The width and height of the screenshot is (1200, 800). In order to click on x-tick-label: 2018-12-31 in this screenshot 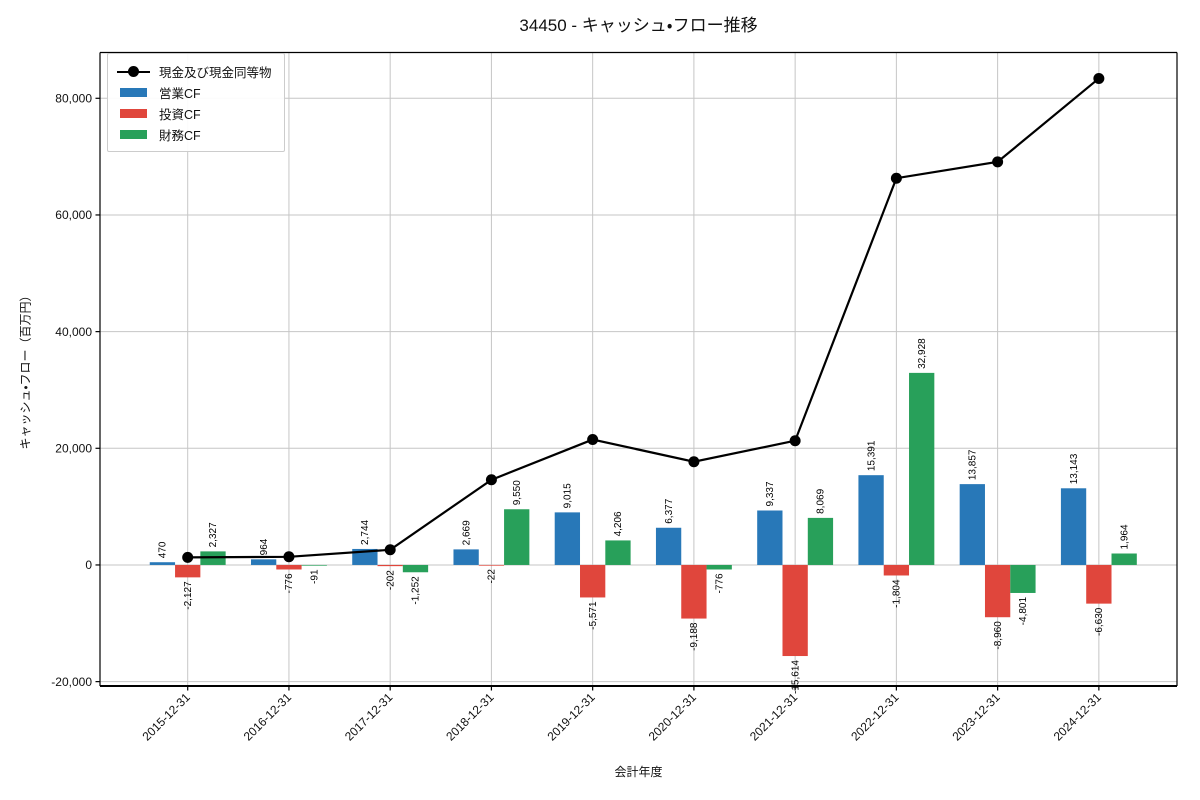, I will do `click(470, 717)`.